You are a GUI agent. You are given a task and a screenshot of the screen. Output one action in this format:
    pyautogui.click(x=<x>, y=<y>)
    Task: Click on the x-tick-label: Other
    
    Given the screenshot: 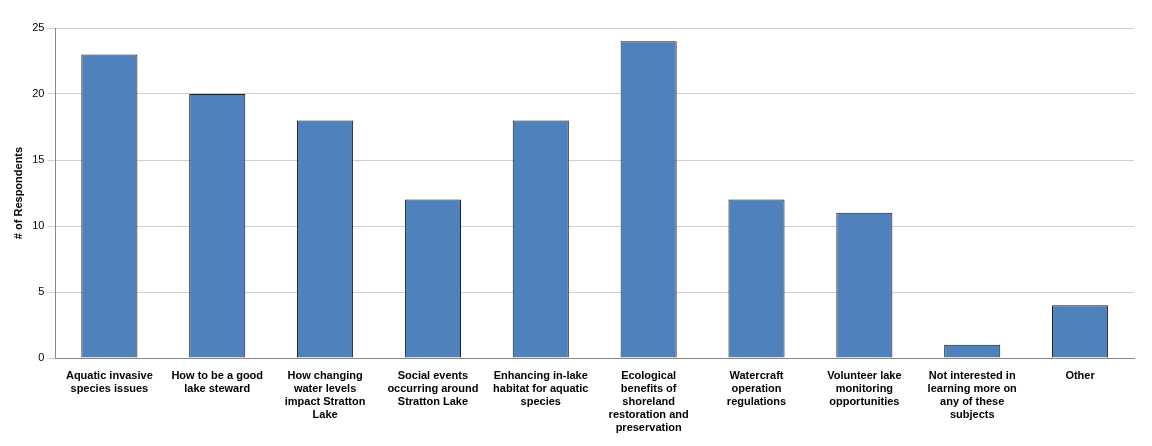 What is the action you would take?
    pyautogui.click(x=1080, y=374)
    